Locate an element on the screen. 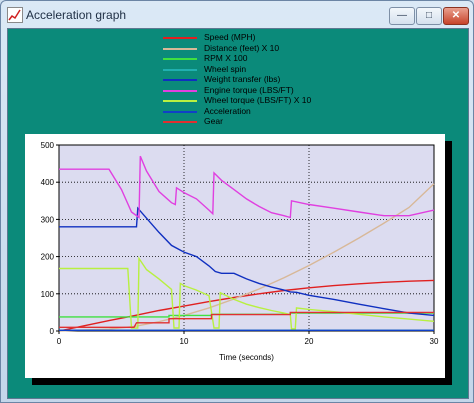  legend-item: Weight transfer (lbs) is located at coordinates (263, 80).